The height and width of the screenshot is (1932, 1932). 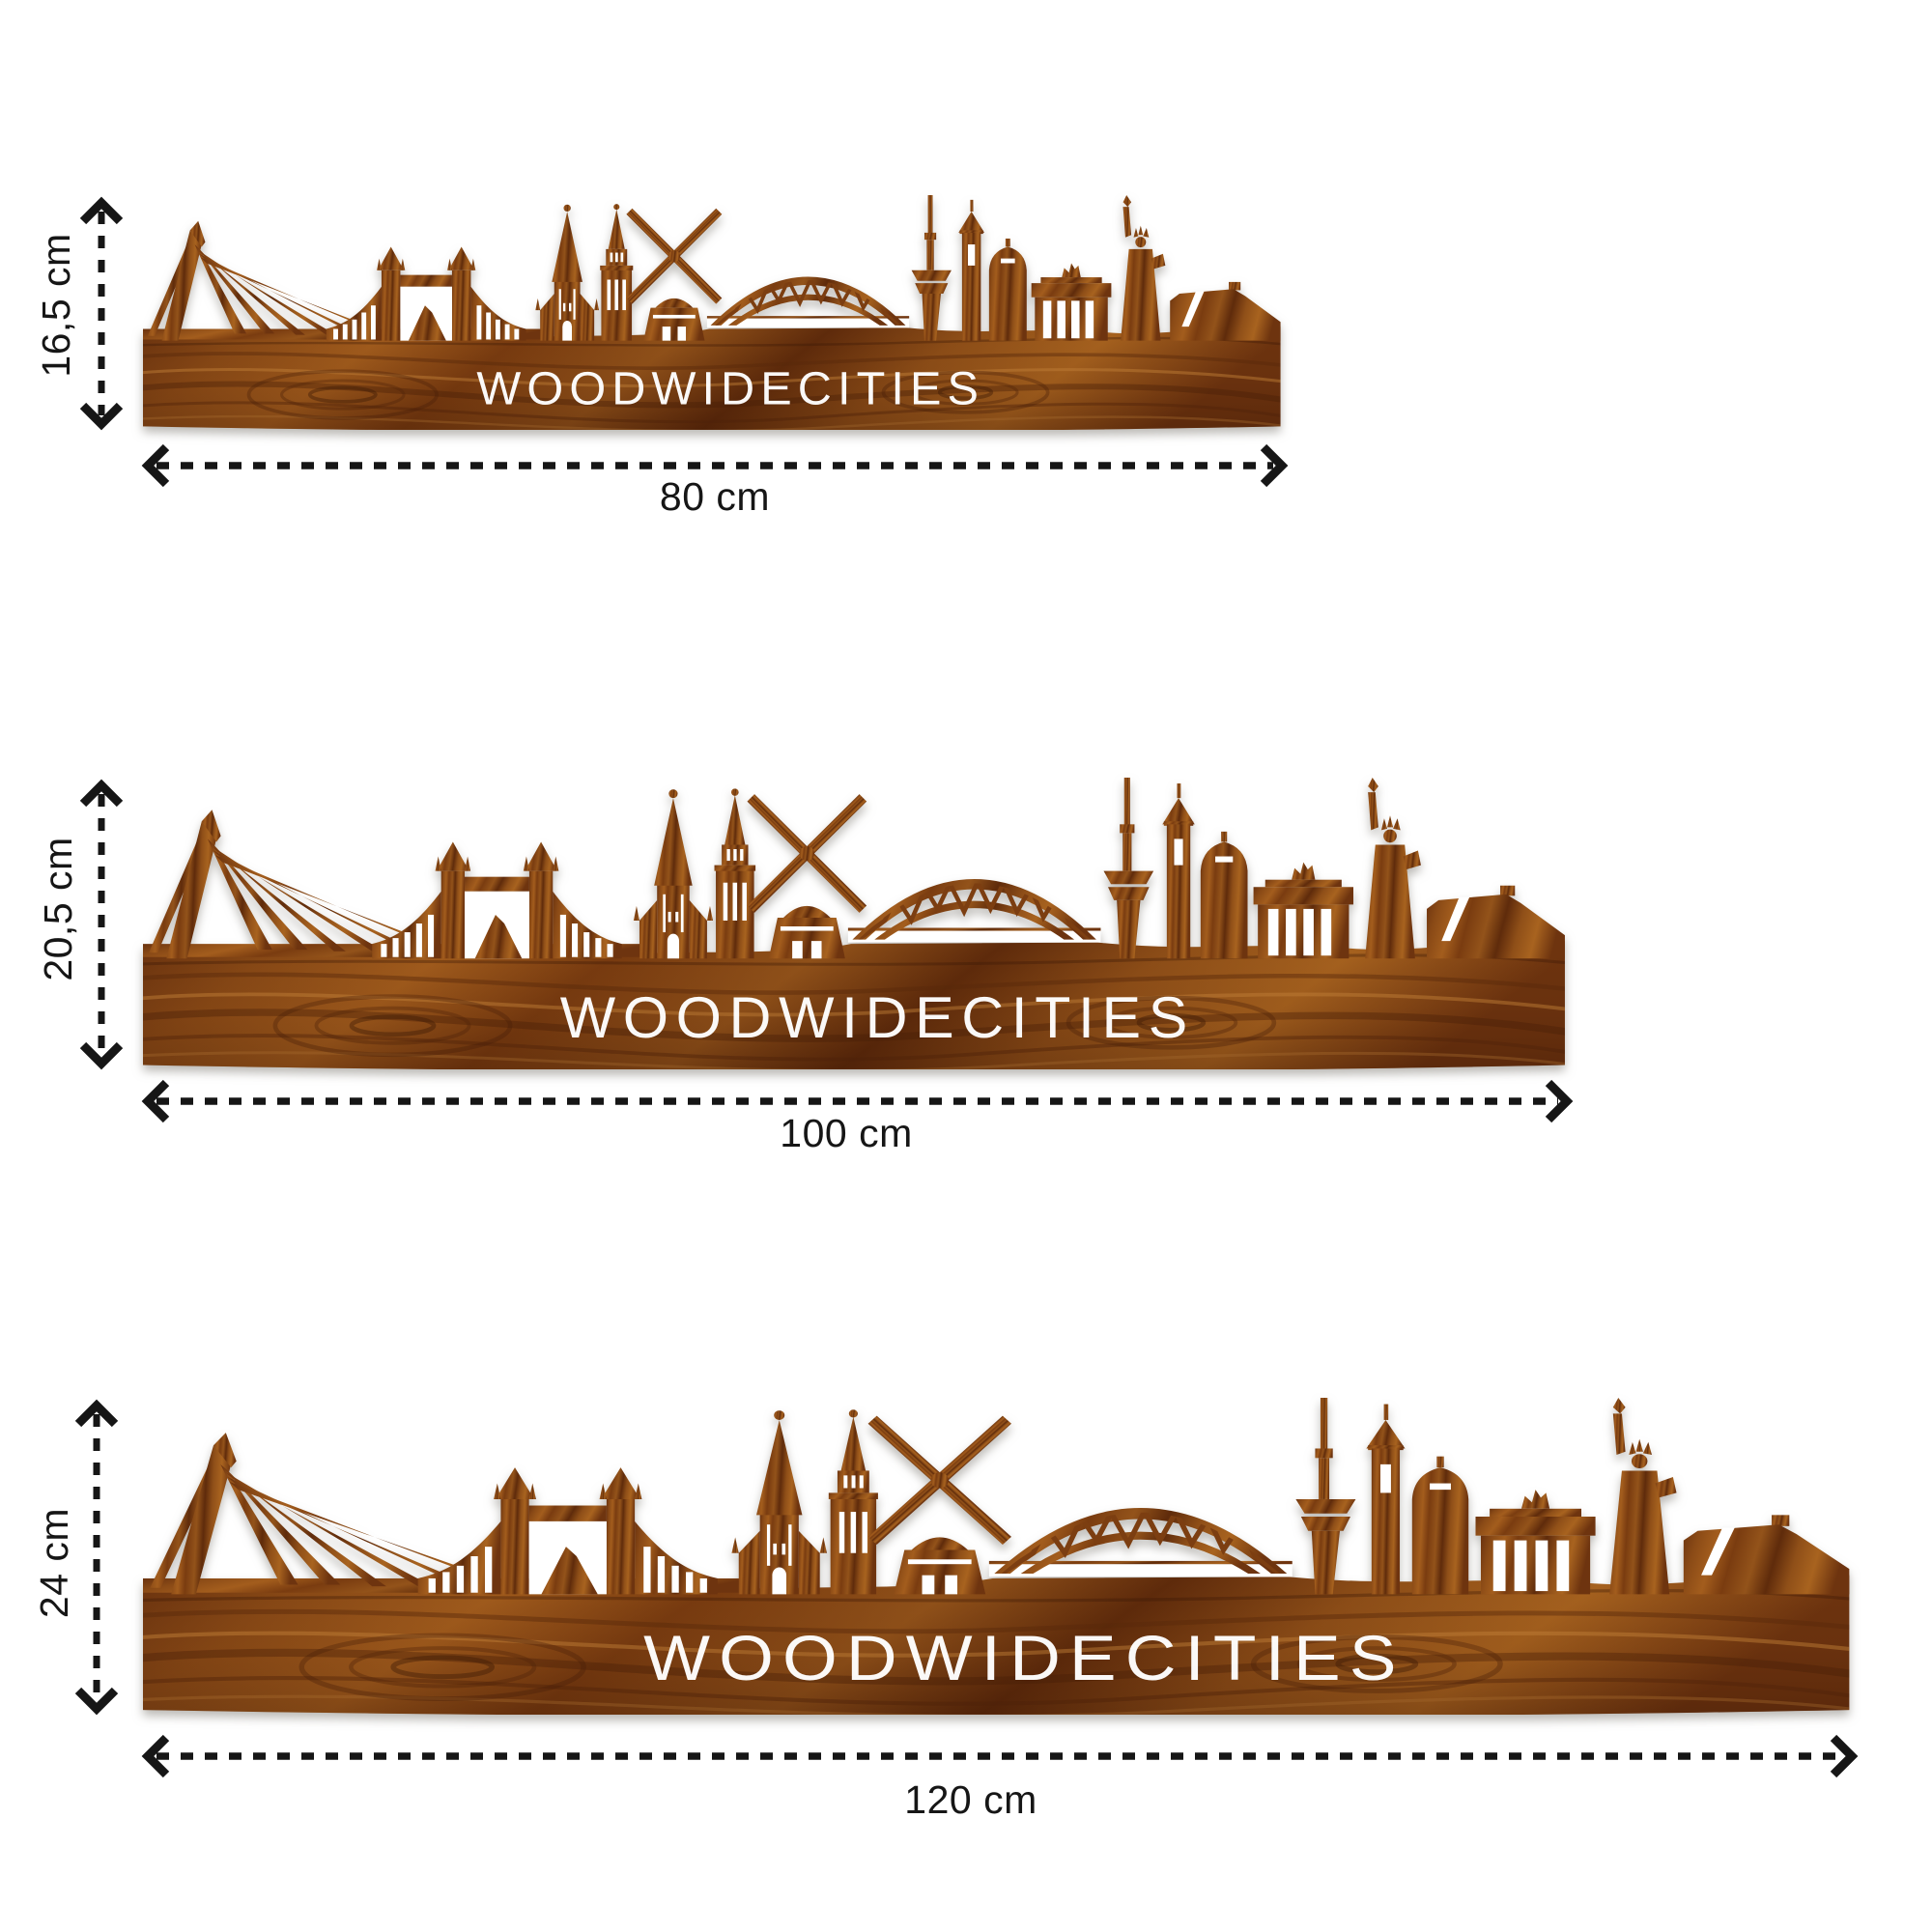 What do you see at coordinates (56, 305) in the screenshot?
I see `height-label-80cm: 16,5 cm` at bounding box center [56, 305].